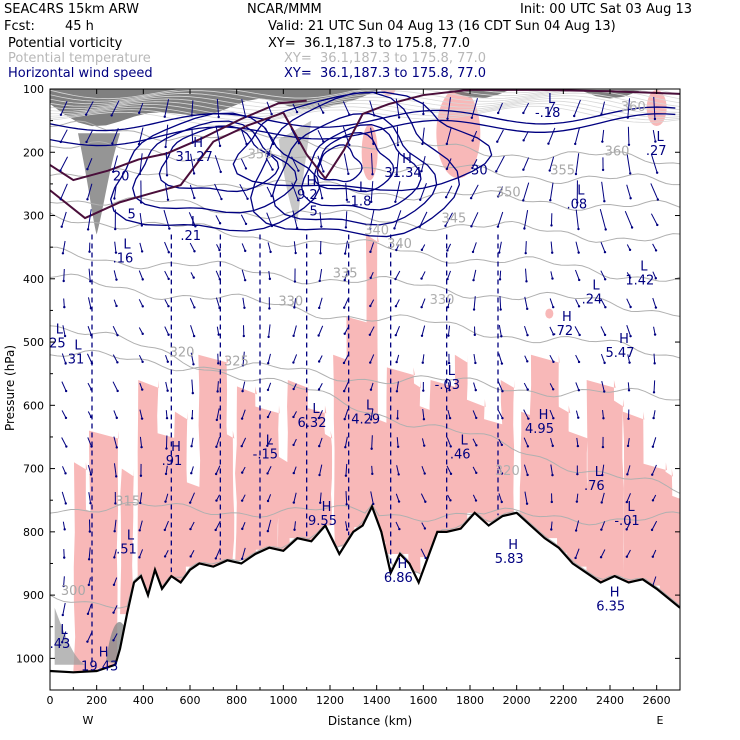 Image resolution: width=740 pixels, height=740 pixels. Describe the element at coordinates (127, 502) in the screenshot. I see `theta-label: 315` at that location.